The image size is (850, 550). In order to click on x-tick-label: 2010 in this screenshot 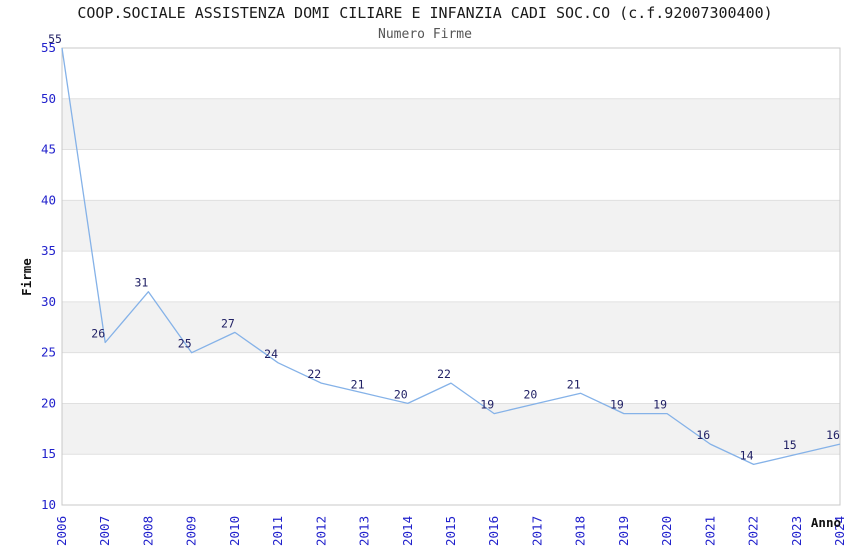, I will do `click(234, 531)`.